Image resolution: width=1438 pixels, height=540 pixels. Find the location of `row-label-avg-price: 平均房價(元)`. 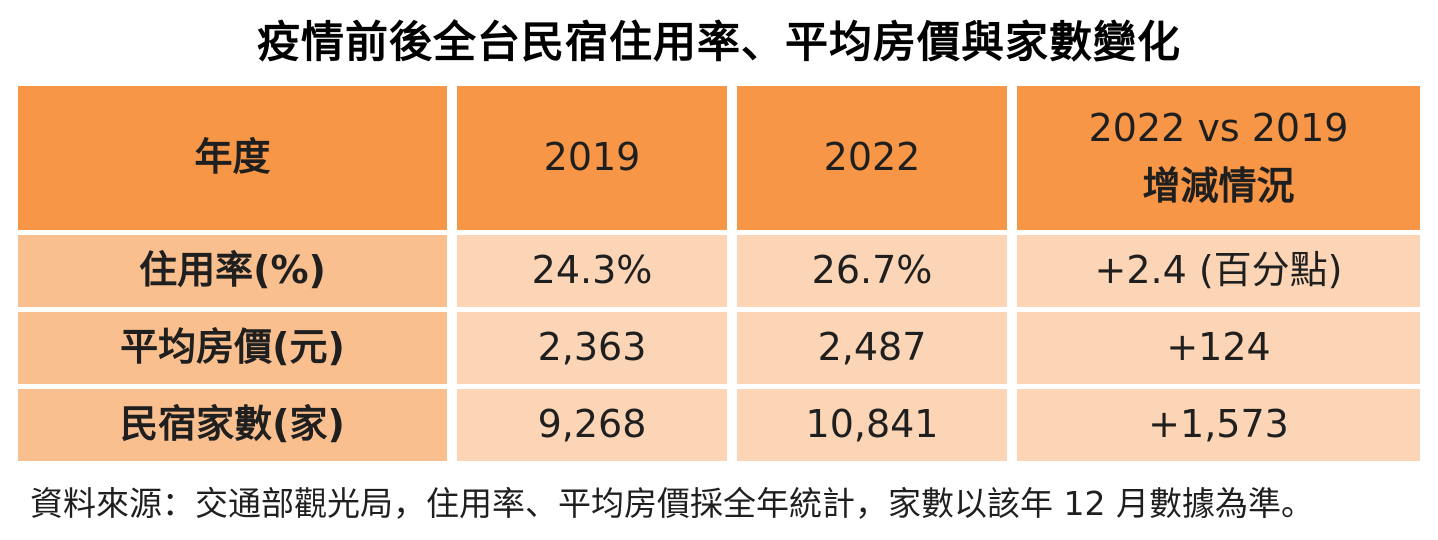

row-label-avg-price: 平均房價(元) is located at coordinates (232, 347).